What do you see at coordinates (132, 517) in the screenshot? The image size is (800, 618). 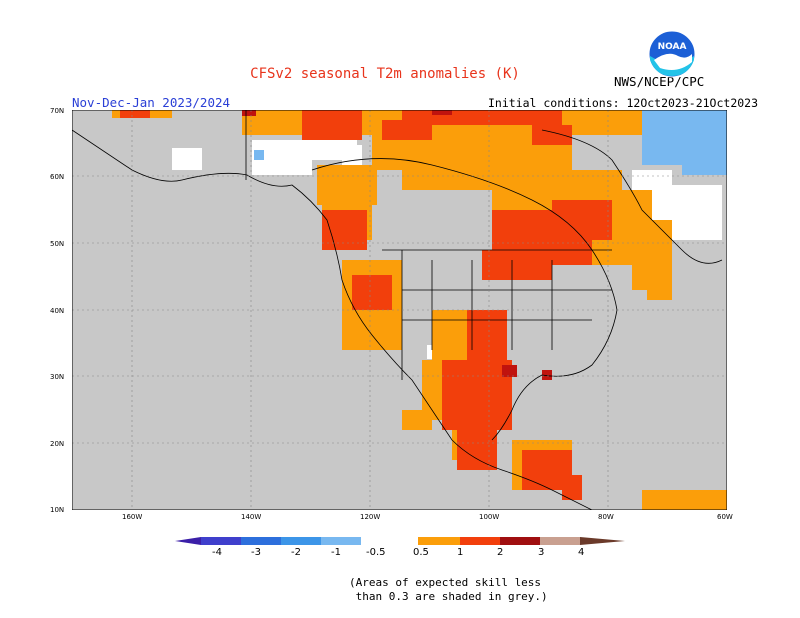 I see `lon-label-160w: 160W` at bounding box center [132, 517].